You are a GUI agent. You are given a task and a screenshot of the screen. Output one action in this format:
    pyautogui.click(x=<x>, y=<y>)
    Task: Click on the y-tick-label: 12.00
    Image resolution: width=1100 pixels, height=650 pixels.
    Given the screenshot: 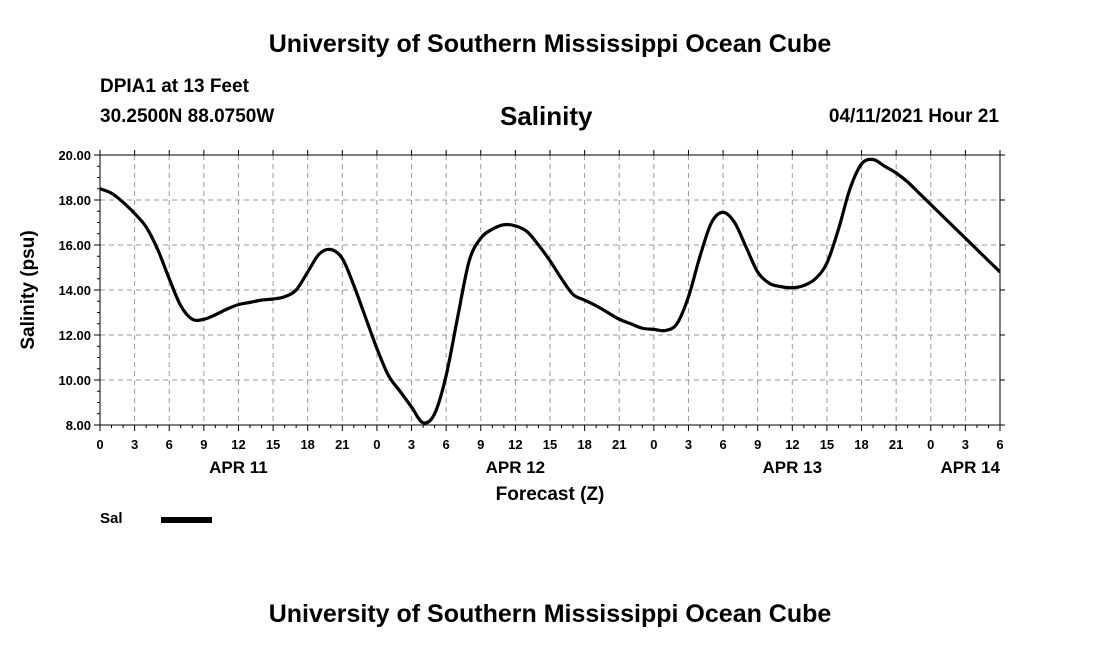 What is the action you would take?
    pyautogui.click(x=74, y=335)
    